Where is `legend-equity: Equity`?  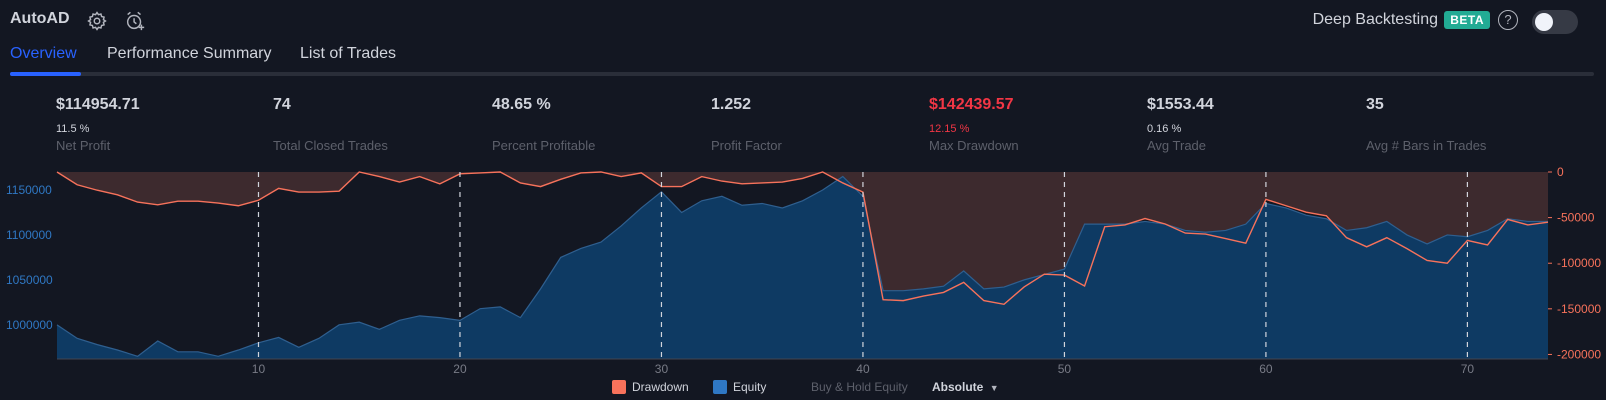 legend-equity: Equity is located at coordinates (739, 387).